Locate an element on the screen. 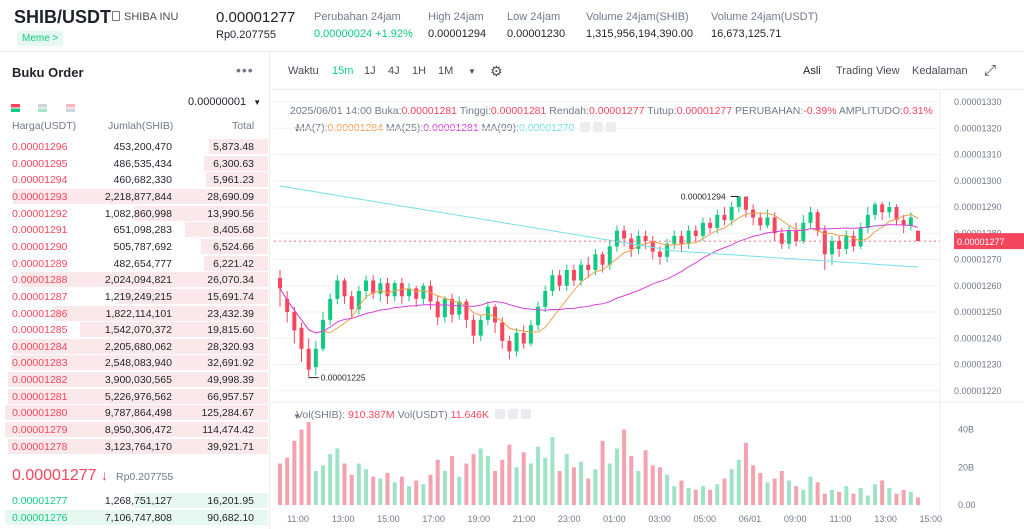  view-bids-icon is located at coordinates (43, 108).